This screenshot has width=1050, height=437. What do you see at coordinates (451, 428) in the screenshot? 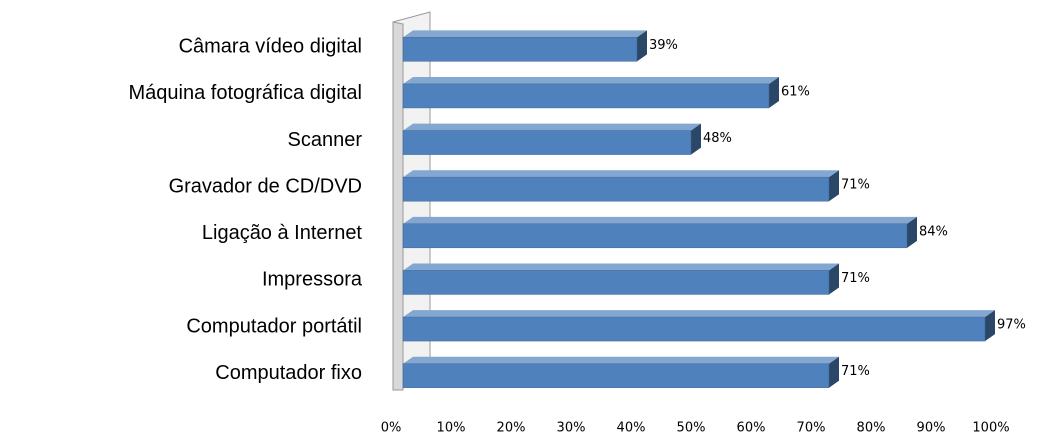
I see `x-tick-label: 10%` at bounding box center [451, 428].